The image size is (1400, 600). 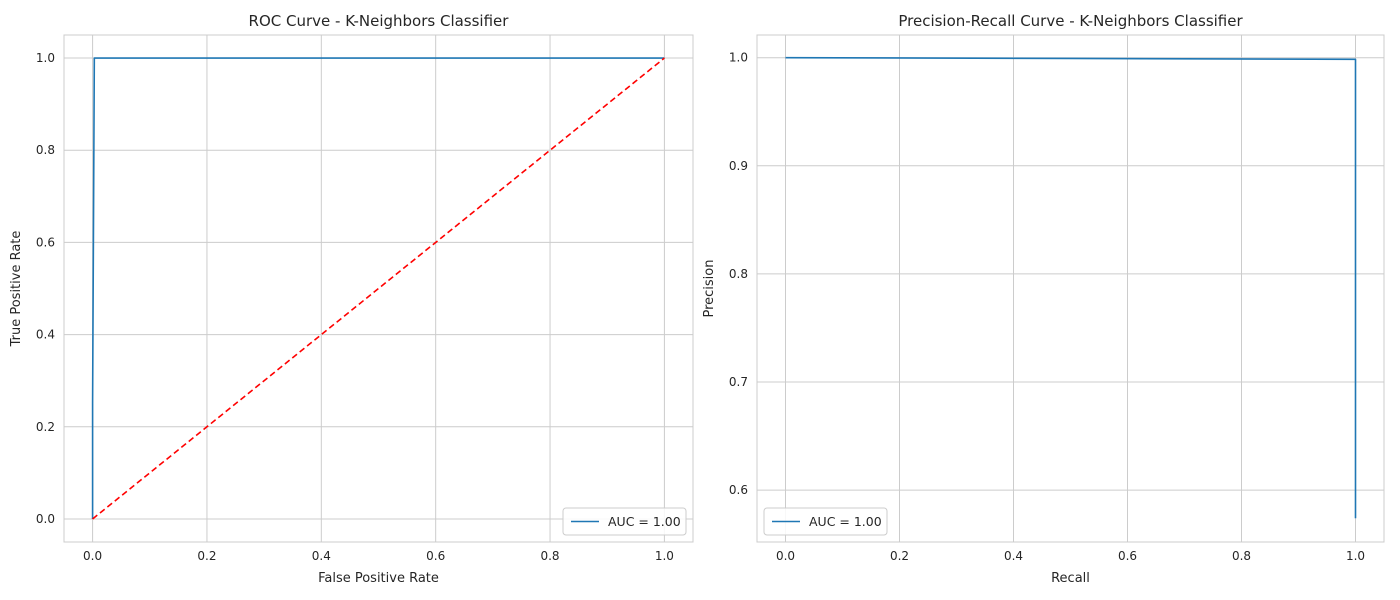 What do you see at coordinates (738, 166) in the screenshot?
I see `y-tick-label: 0.9` at bounding box center [738, 166].